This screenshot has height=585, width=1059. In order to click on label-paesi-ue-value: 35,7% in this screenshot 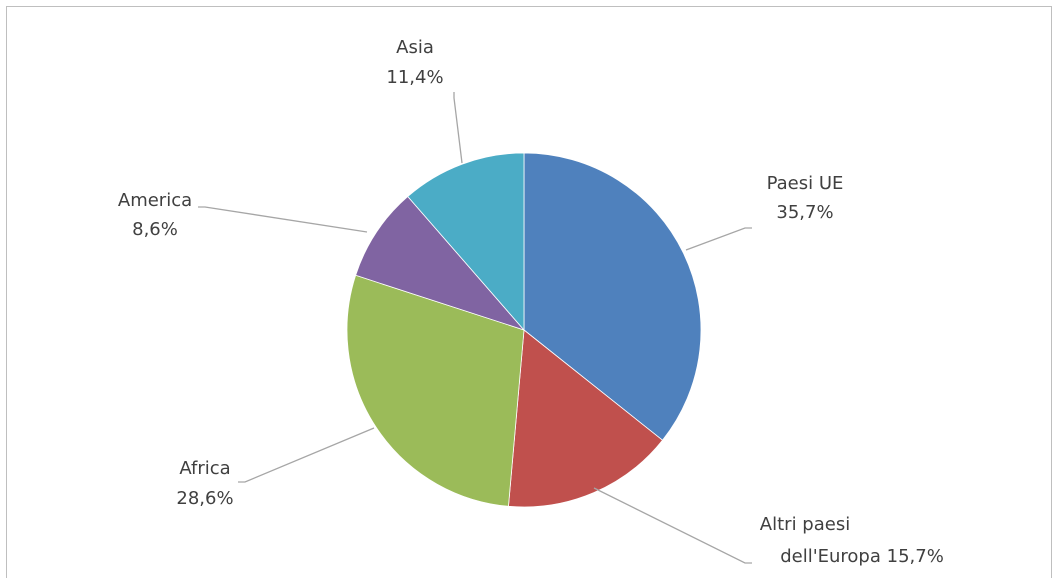, I will do `click(804, 212)`.